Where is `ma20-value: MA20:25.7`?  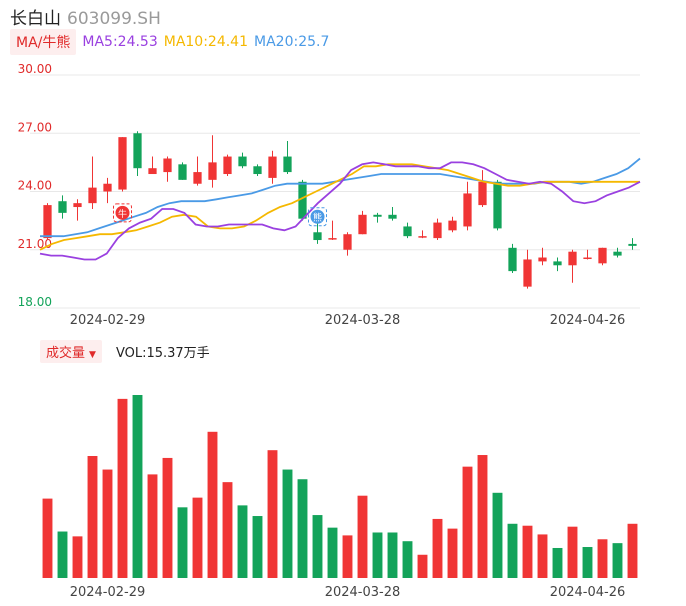 ma20-value: MA20:25.7 is located at coordinates (292, 42).